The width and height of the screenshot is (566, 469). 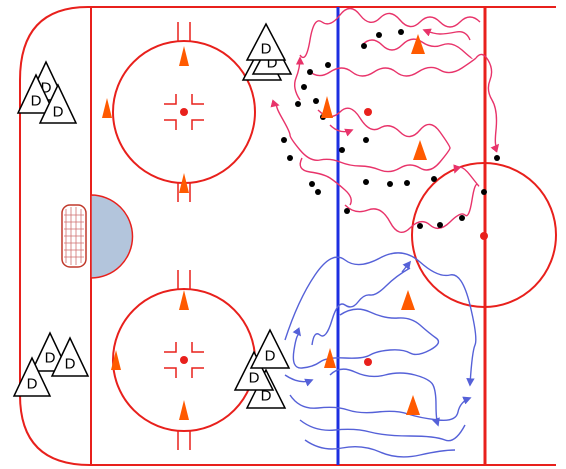 I want to click on center-faceoff-circle, so click(x=484, y=235).